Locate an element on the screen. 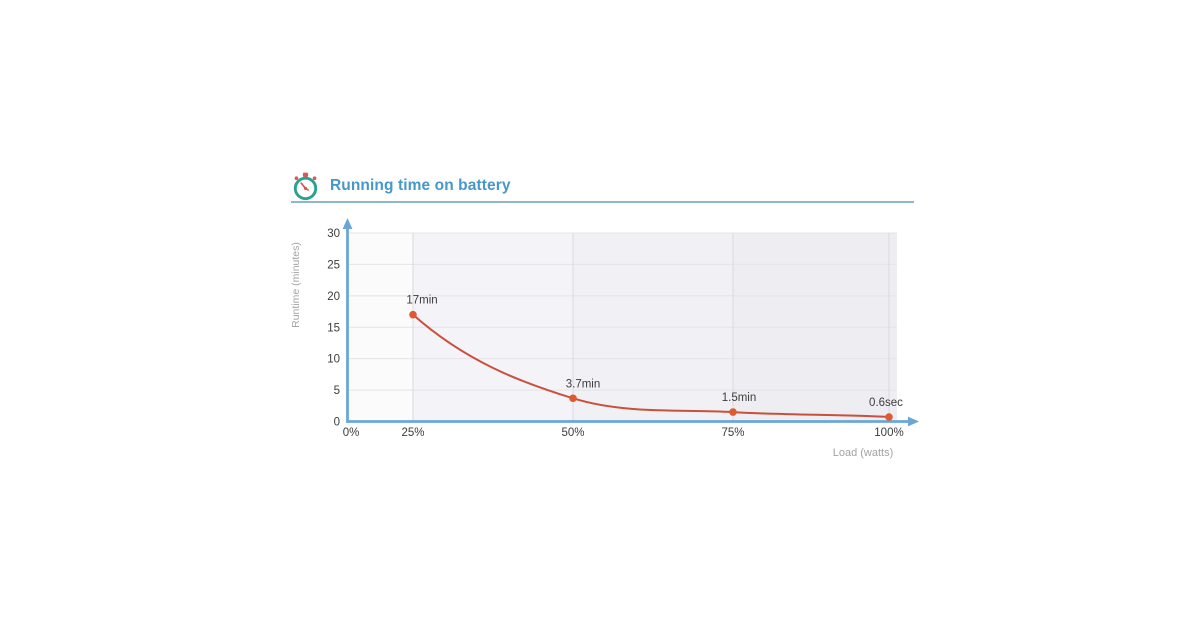 This screenshot has height=630, width=1200. y-tick-label: 5 is located at coordinates (337, 391).